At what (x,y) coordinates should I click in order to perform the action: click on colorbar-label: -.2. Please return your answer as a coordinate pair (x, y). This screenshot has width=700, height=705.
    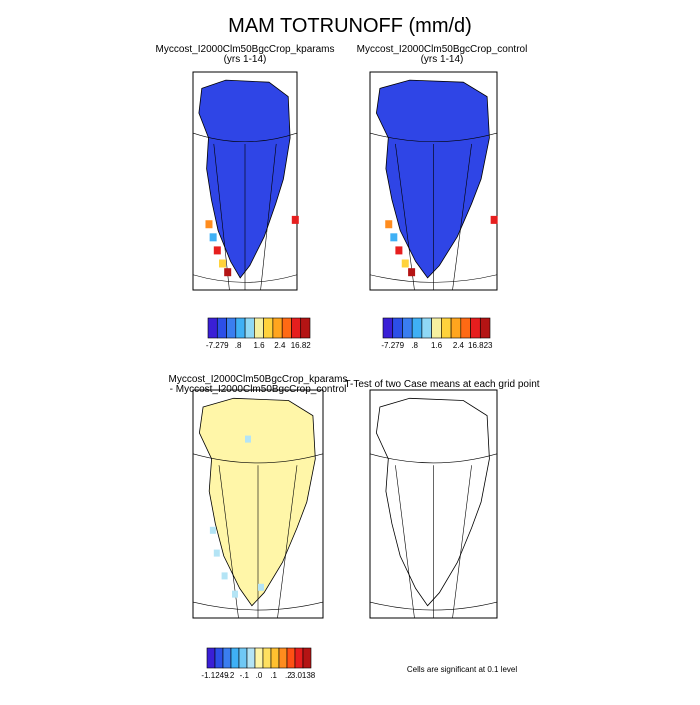
    Looking at the image, I should click on (230, 675).